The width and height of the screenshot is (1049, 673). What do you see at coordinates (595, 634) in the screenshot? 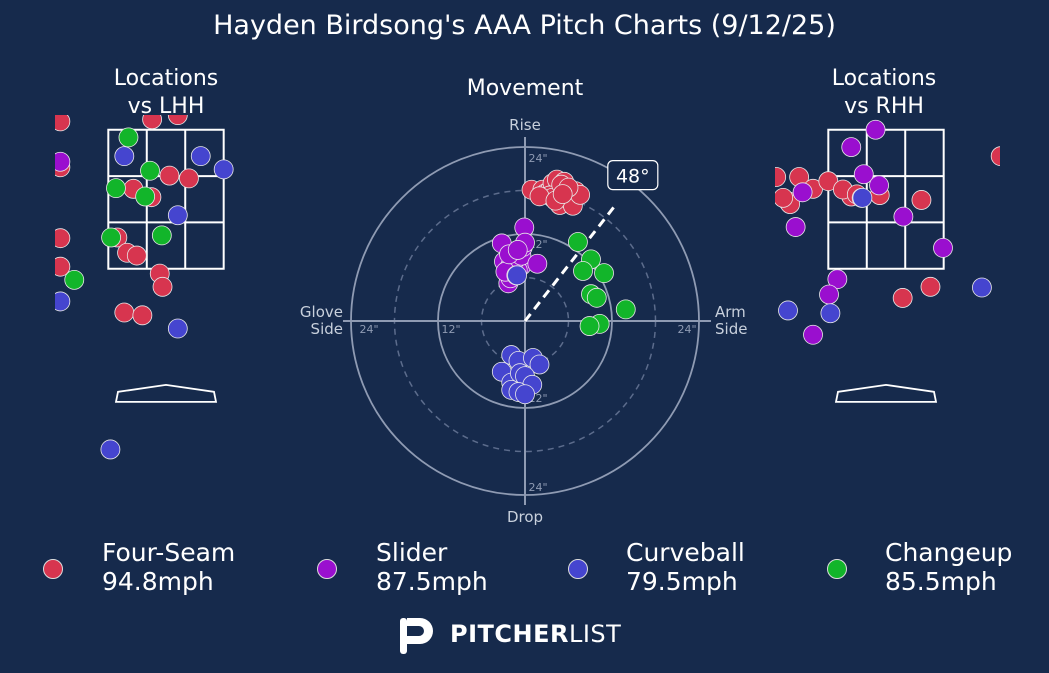
I see `logo-text-light: LIST` at bounding box center [595, 634].